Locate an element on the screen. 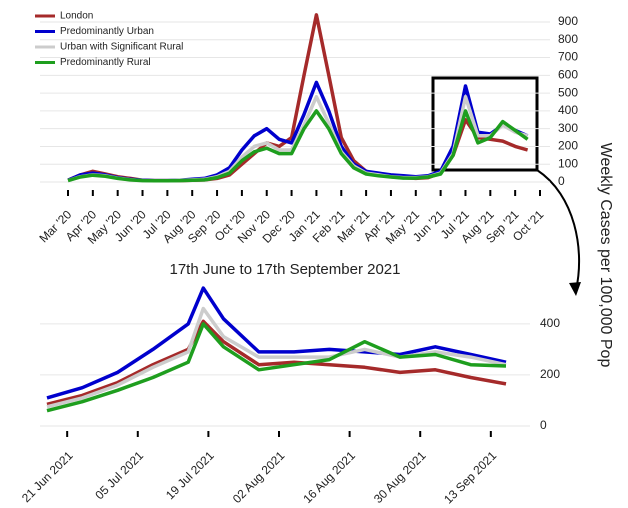 This screenshot has width=628, height=508. x-tick-label: 02 Aug 2021 is located at coordinates (259, 477).